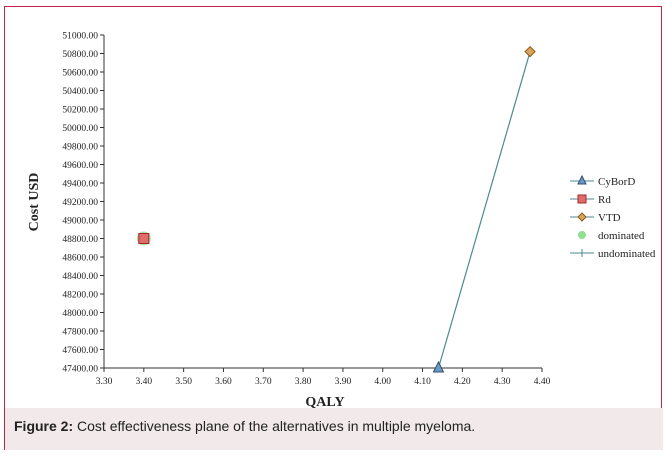 This screenshot has width=668, height=458. What do you see at coordinates (621, 236) in the screenshot?
I see `legend-label: dominated` at bounding box center [621, 236].